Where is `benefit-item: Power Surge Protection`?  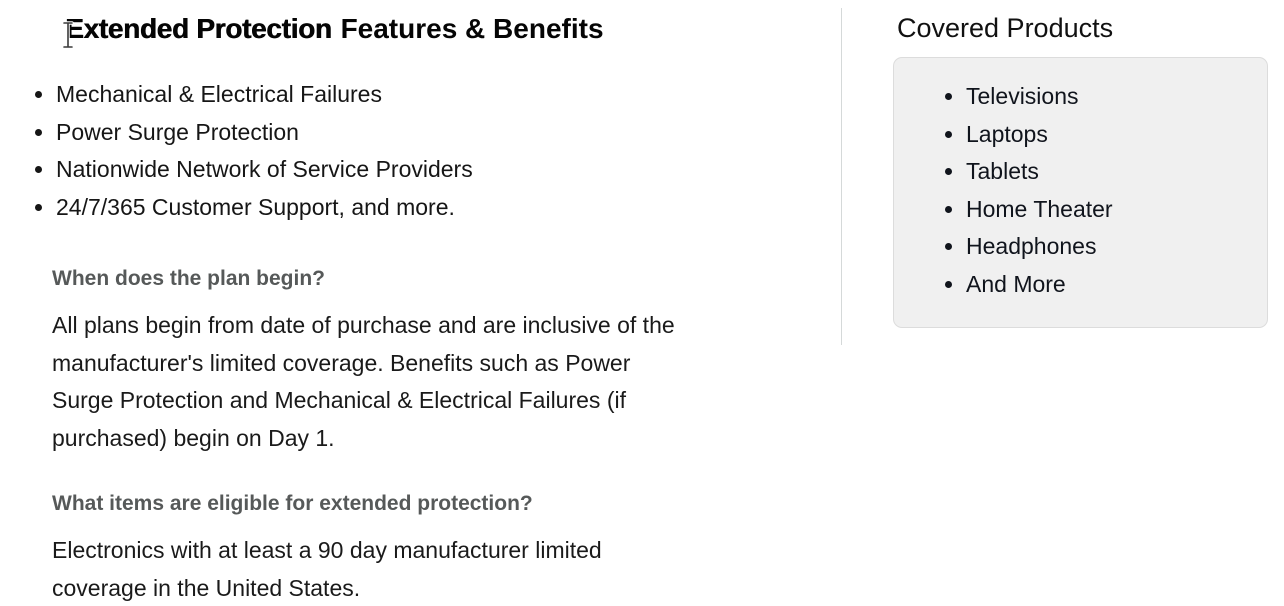
benefit-item: Power Surge Protection is located at coordinates (448, 133).